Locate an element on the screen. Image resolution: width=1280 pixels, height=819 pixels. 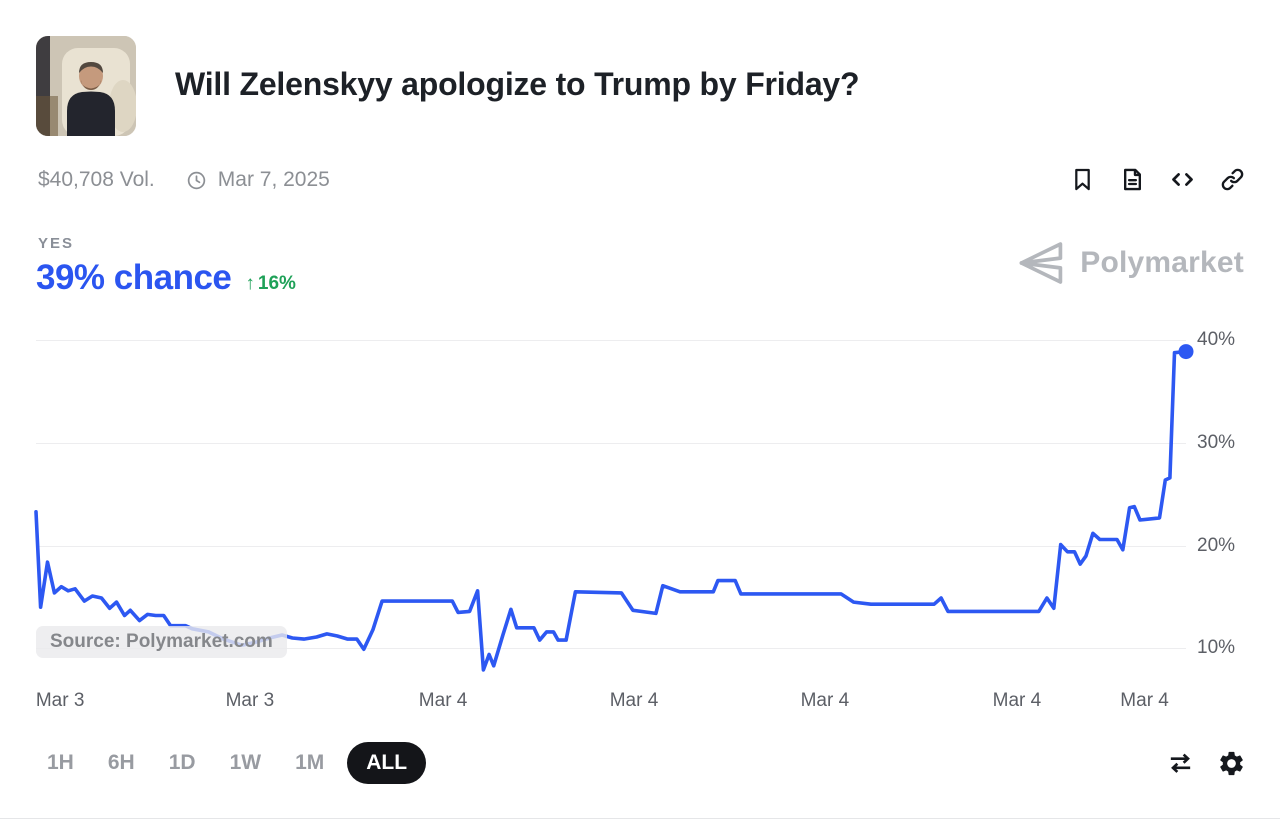
range-button-1w: 1W is located at coordinates (246, 763).